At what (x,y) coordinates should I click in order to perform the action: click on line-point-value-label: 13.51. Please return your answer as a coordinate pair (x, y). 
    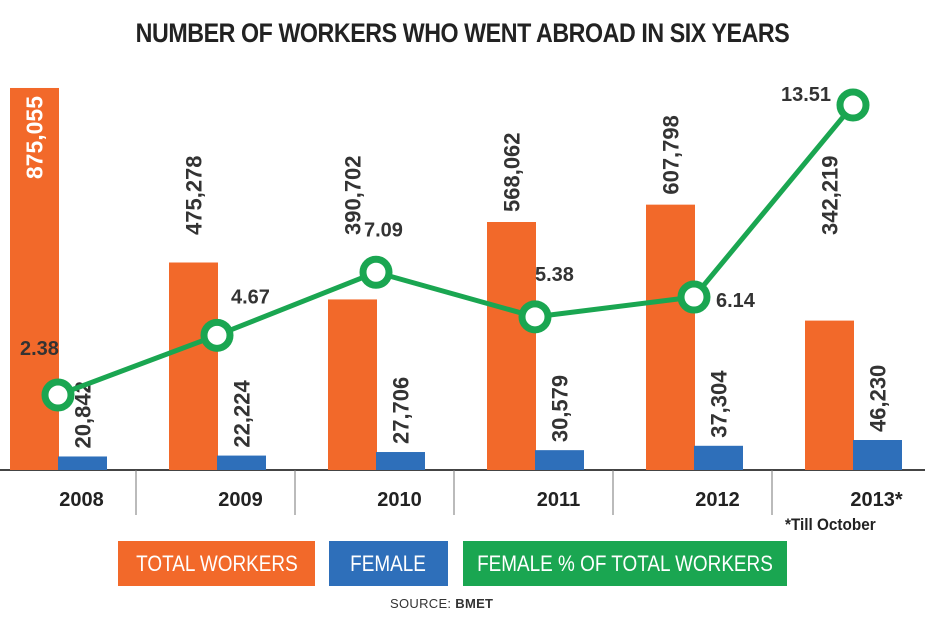
    Looking at the image, I should click on (806, 95).